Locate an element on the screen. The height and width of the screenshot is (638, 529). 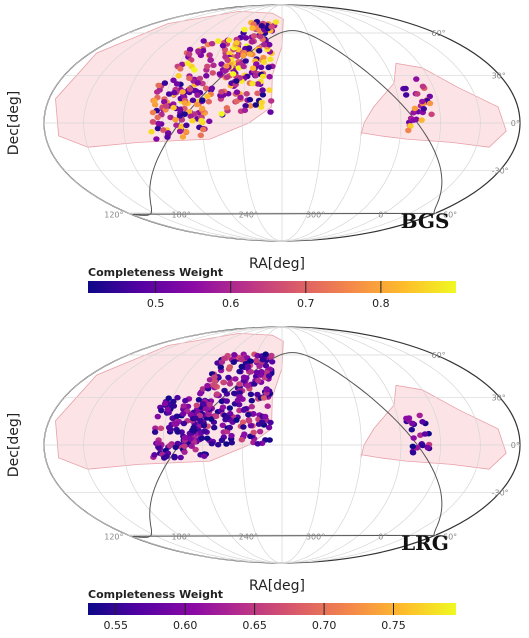
colorbar-tick-label: 0.7 is located at coordinates (306, 303).